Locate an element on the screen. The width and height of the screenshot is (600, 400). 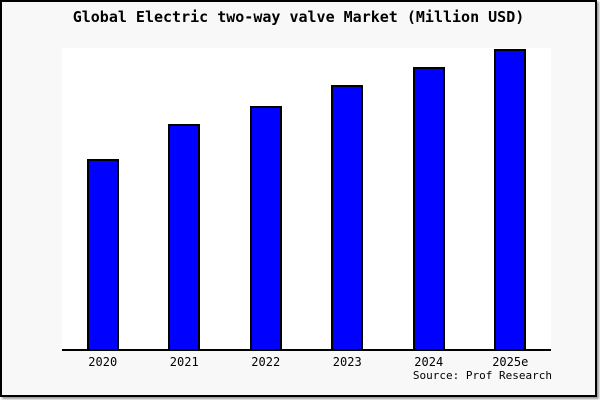
x-tick-label-2022: 2022 is located at coordinates (266, 362).